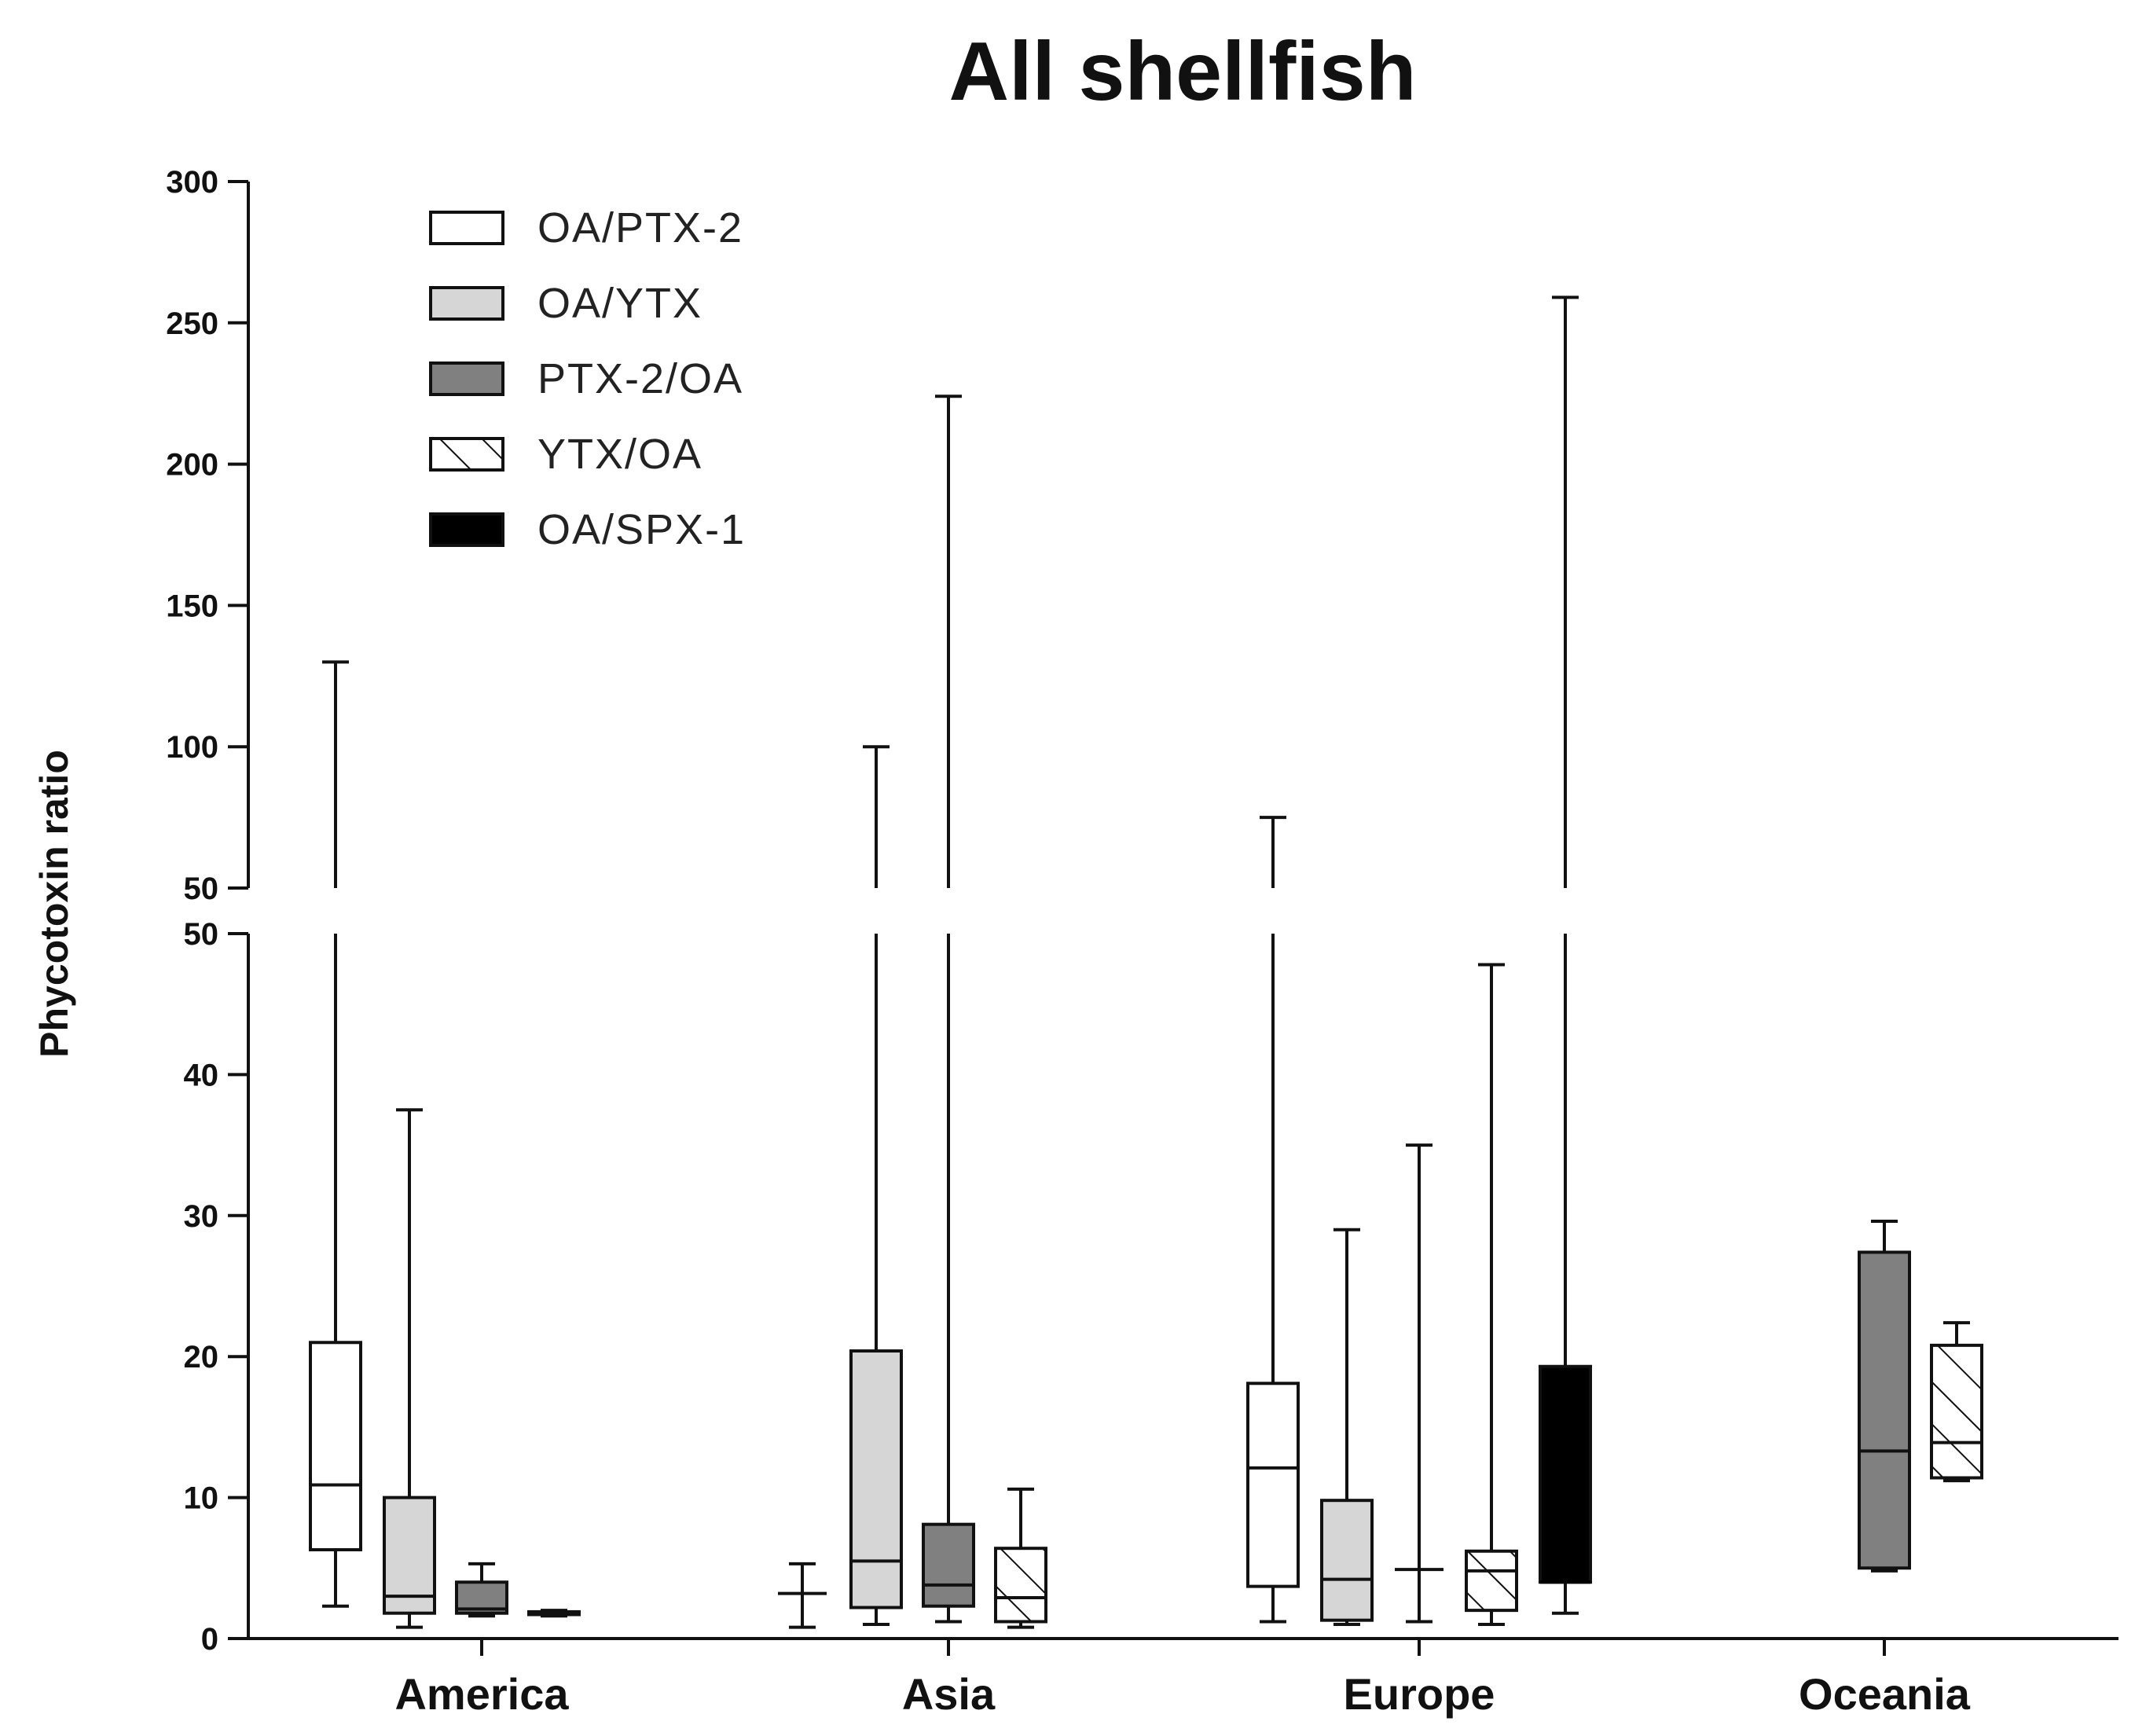 The image size is (2135, 1736). What do you see at coordinates (640, 378) in the screenshot?
I see `legend-label: PTX-2/OA` at bounding box center [640, 378].